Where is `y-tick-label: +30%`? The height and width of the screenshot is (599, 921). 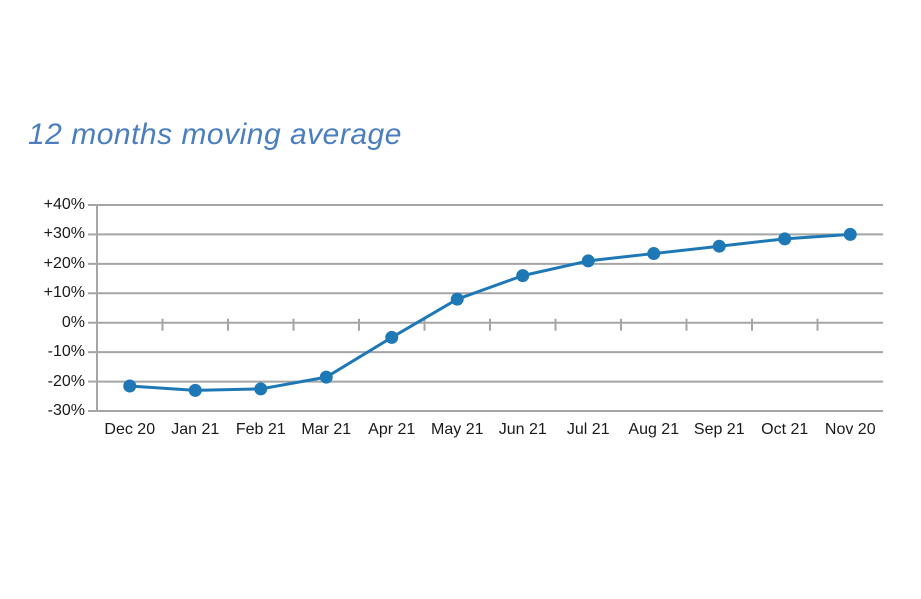 y-tick-label: +30% is located at coordinates (64, 234).